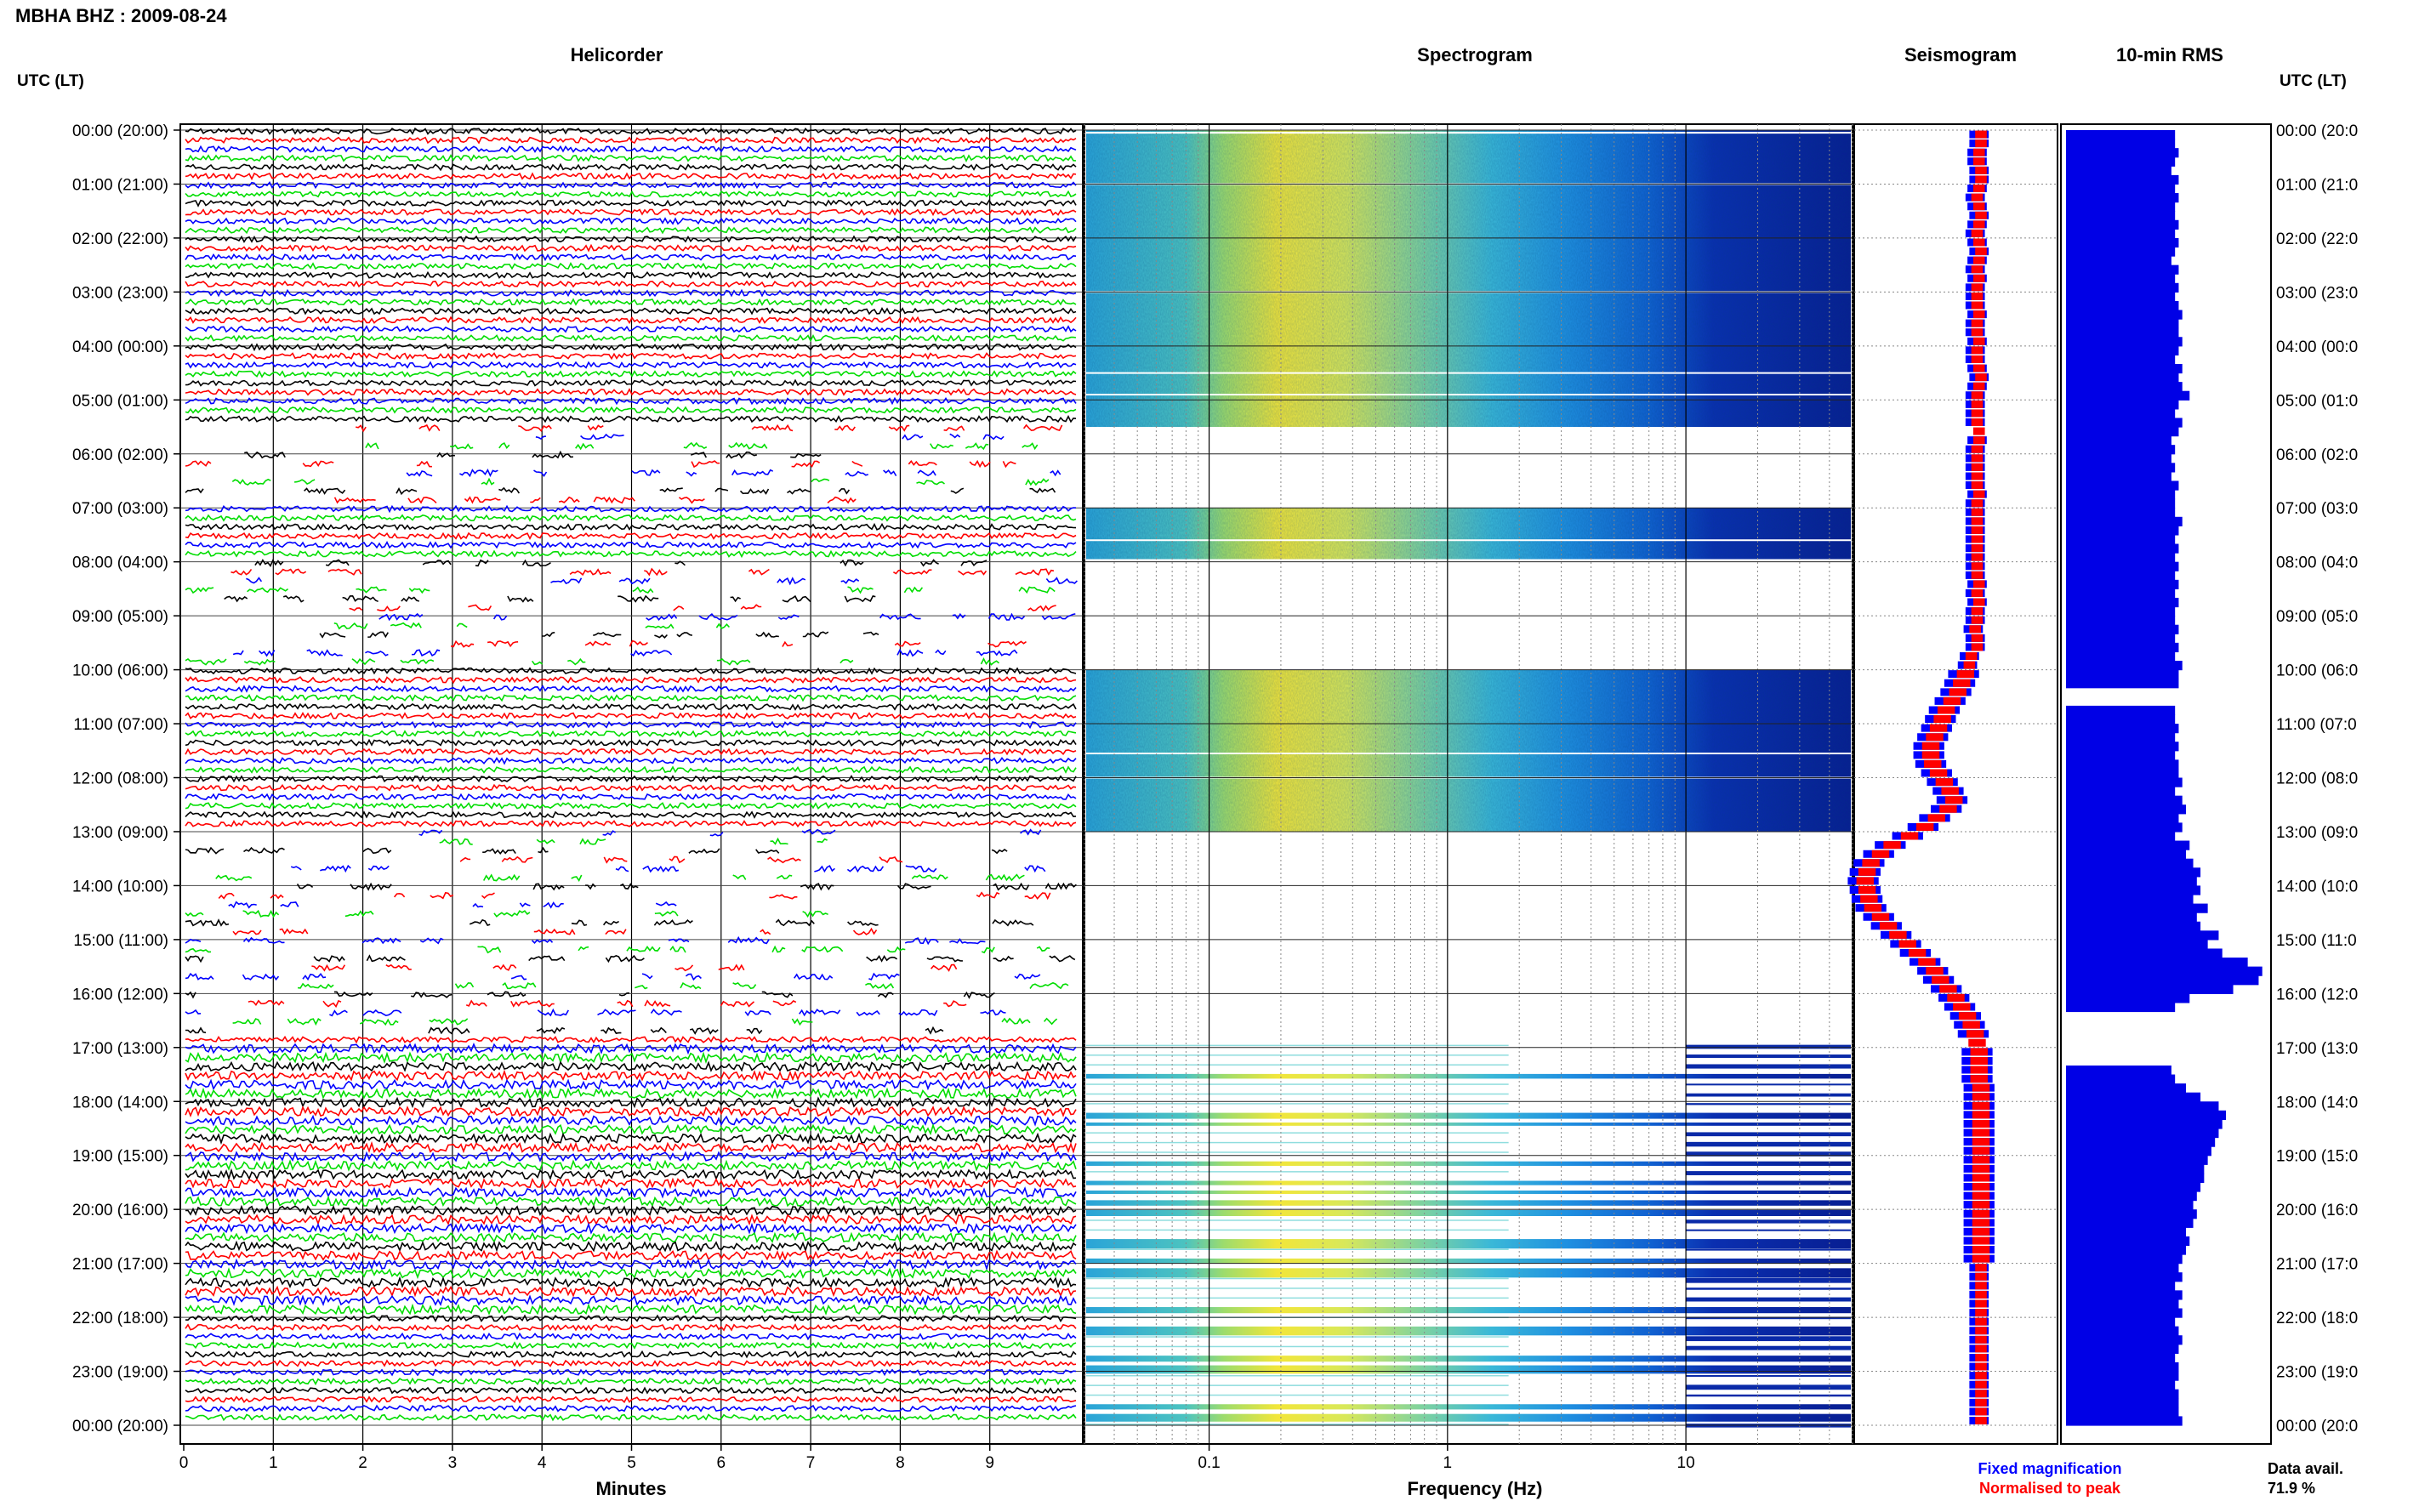  Describe the element at coordinates (273, 1463) in the screenshot. I see `minute-tick-label: 1` at that location.